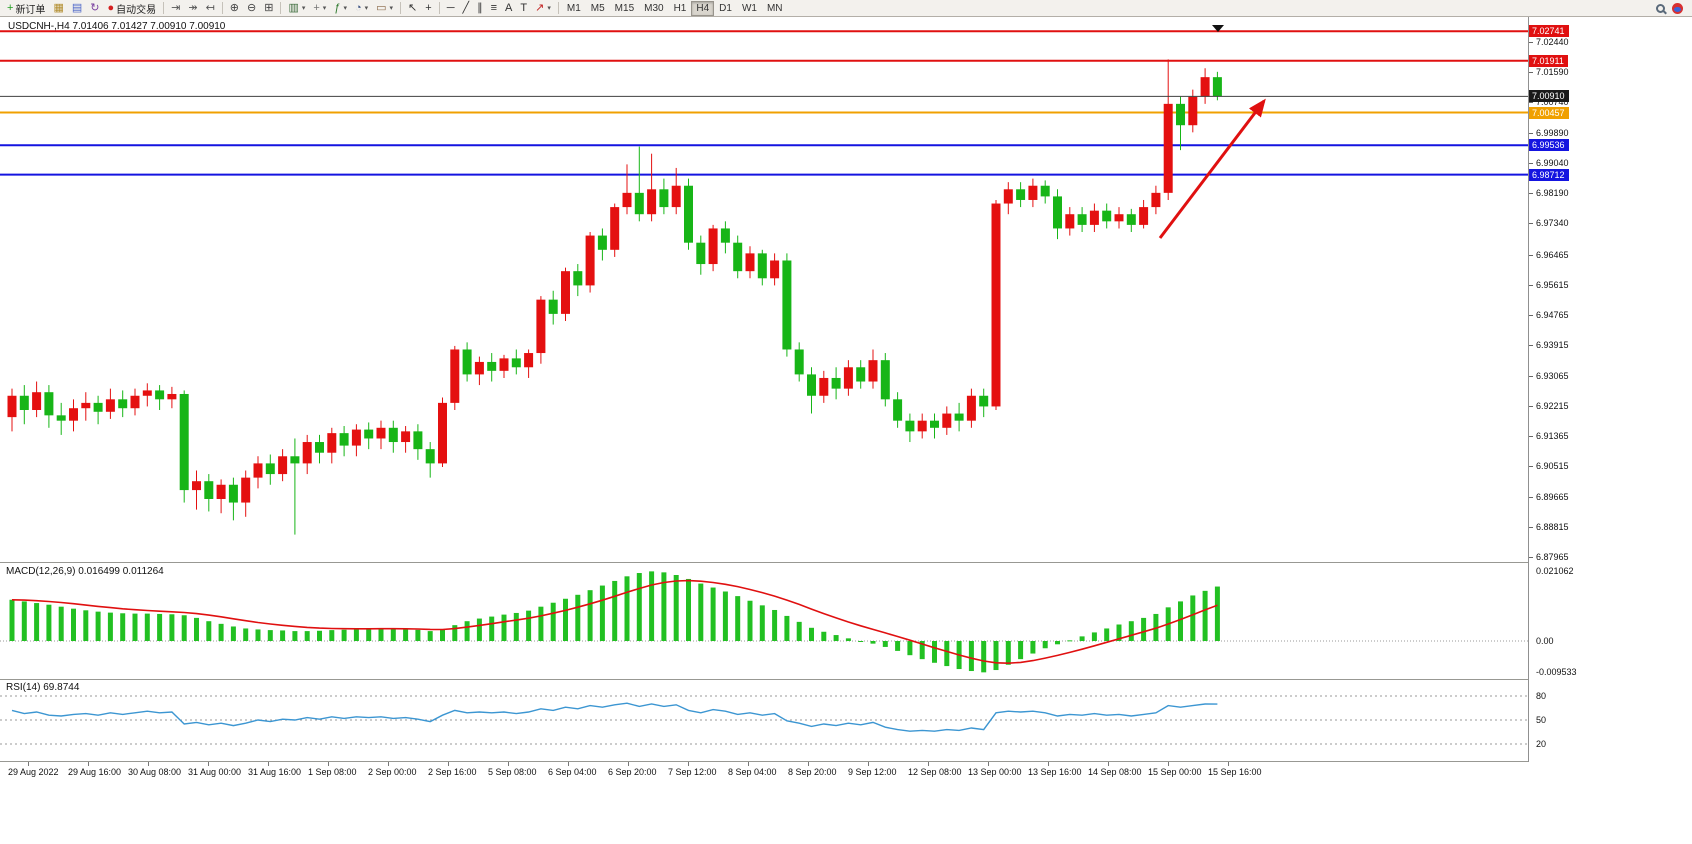 The width and height of the screenshot is (1692, 844). I want to click on marker-triangle, so click(1218, 28).